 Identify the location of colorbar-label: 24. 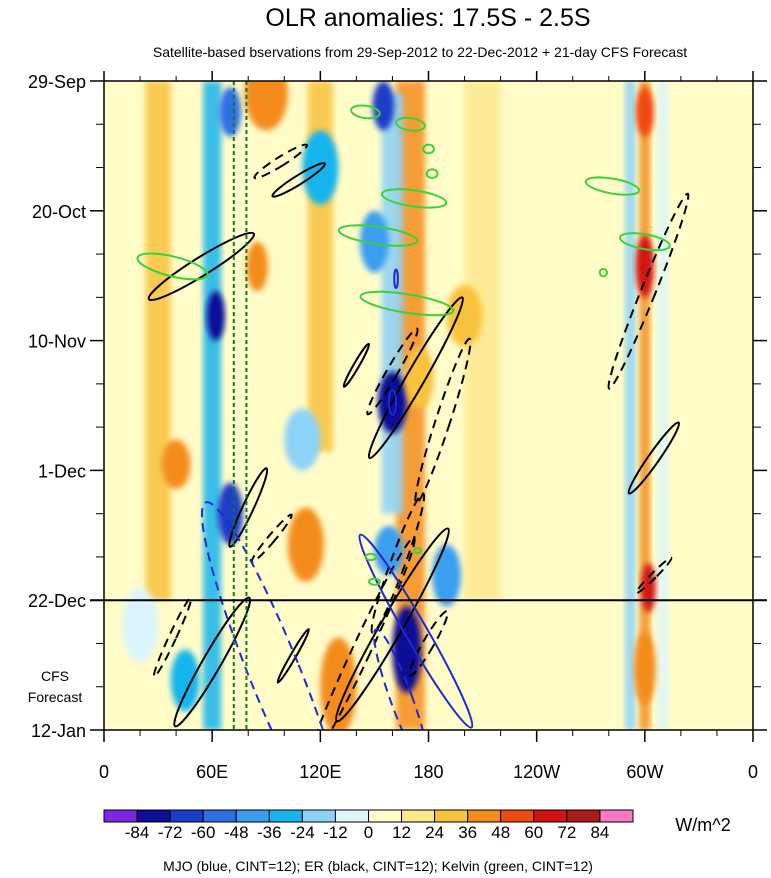
(434, 832).